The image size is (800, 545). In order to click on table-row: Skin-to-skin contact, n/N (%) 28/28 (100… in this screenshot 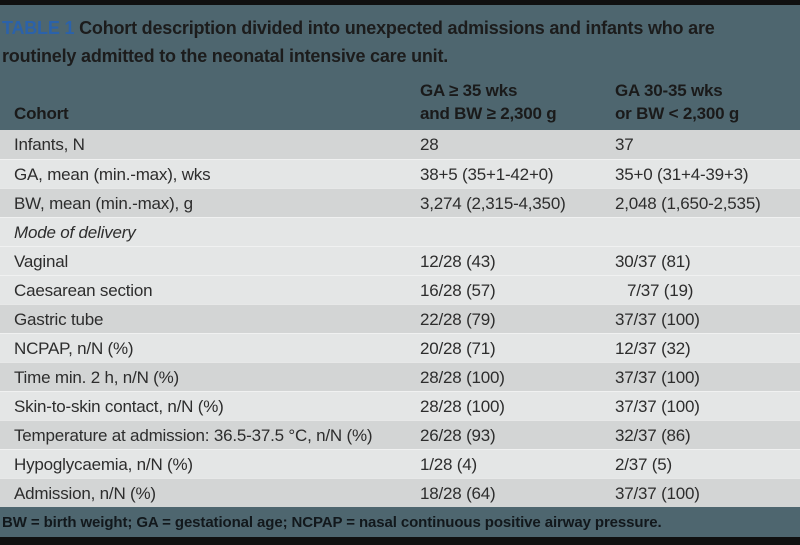, I will do `click(400, 405)`.